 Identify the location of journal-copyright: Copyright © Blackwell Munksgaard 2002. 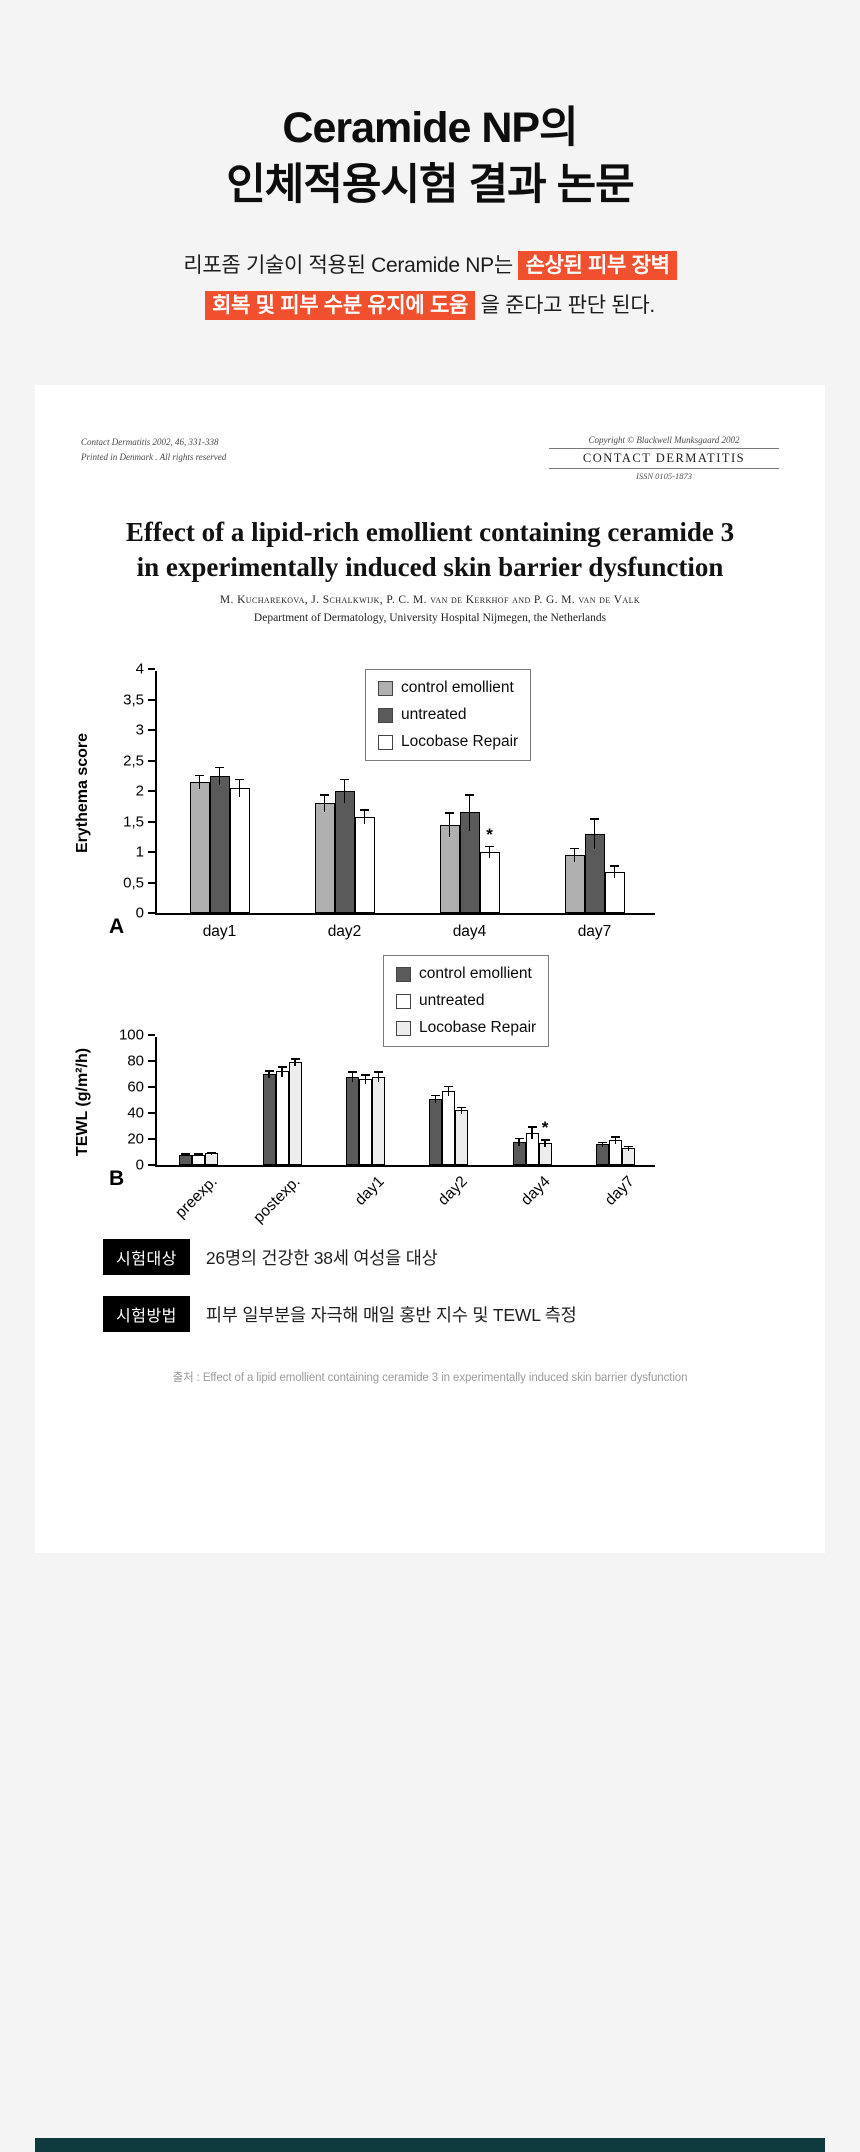
(664, 440).